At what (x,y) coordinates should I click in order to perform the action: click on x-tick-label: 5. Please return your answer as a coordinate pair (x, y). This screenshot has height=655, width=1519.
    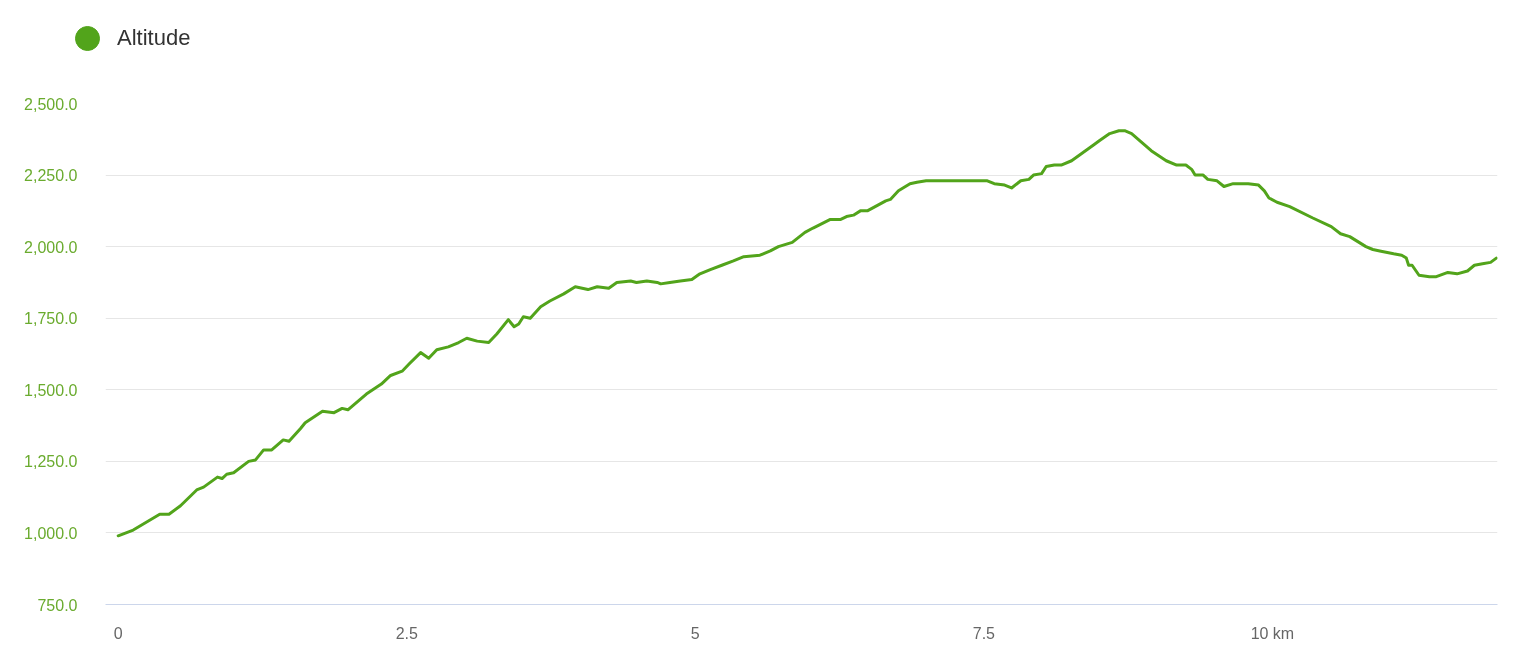
    Looking at the image, I should click on (695, 633).